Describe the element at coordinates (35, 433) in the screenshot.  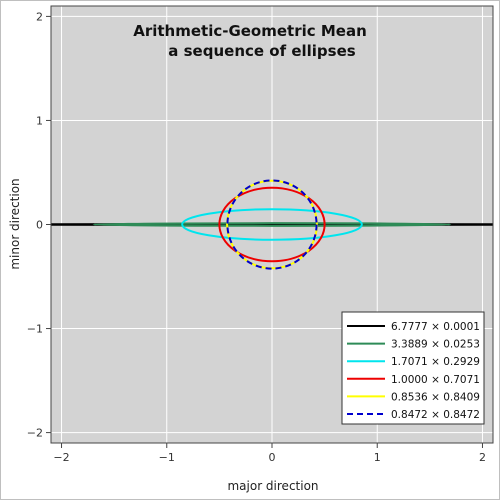
I see `y-tick-label-0: −2` at that location.